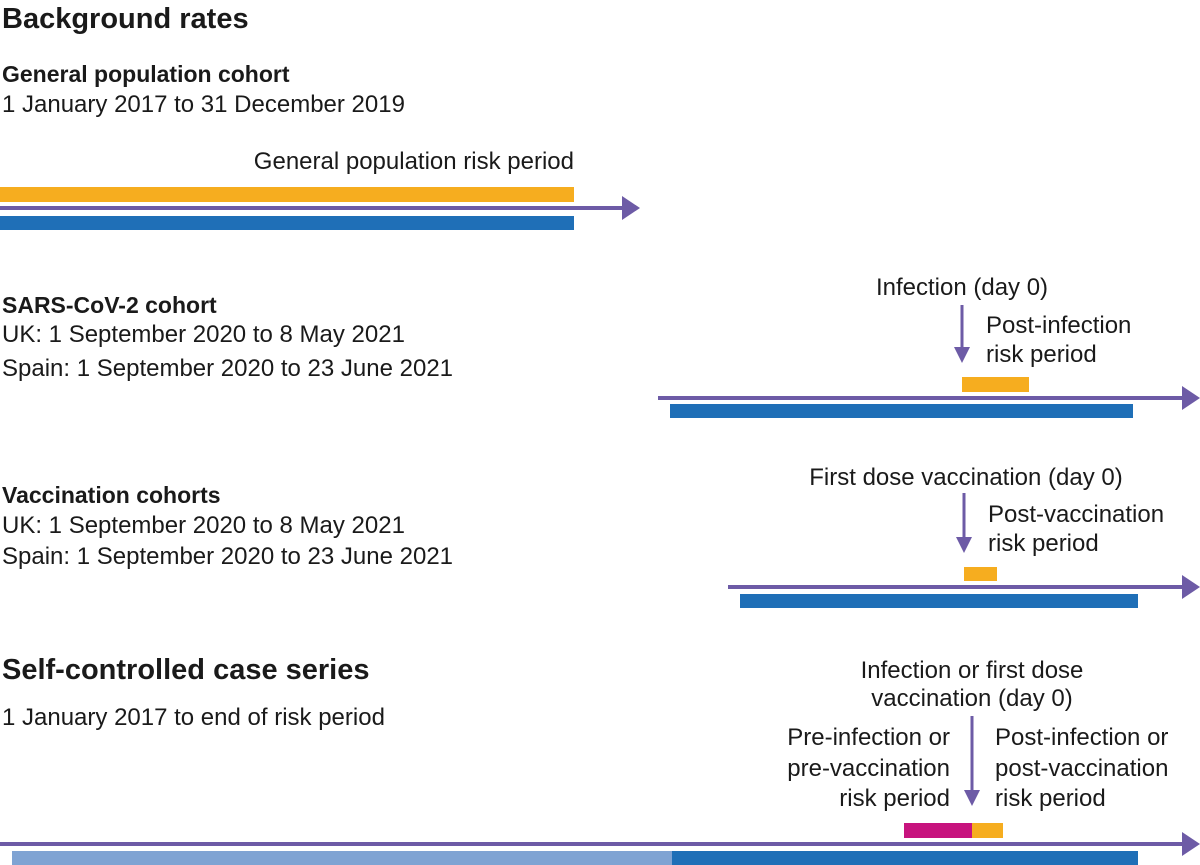  What do you see at coordinates (868, 768) in the screenshot?
I see `pre-risk-label-line2: pre-vaccination` at bounding box center [868, 768].